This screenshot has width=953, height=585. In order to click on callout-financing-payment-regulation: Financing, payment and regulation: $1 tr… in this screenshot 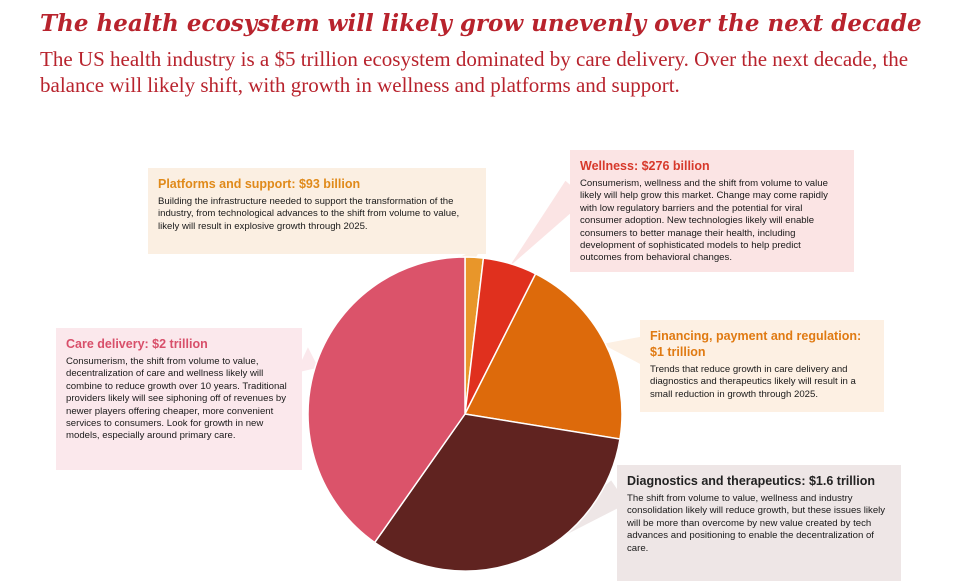, I will do `click(762, 366)`.